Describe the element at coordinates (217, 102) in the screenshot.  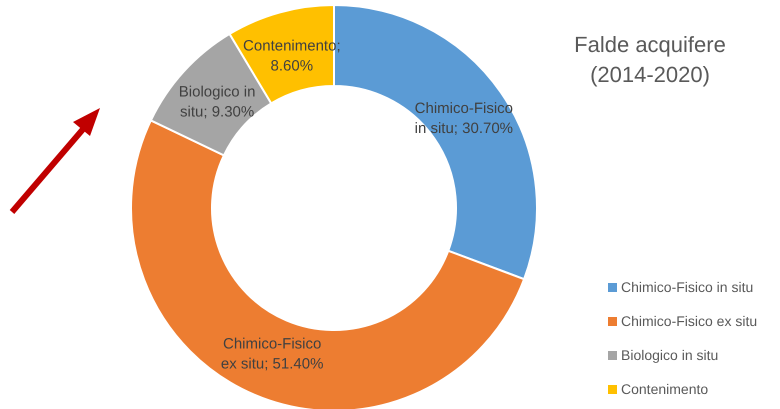
I see `data-label: Biologico in situ; 9.30%` at that location.